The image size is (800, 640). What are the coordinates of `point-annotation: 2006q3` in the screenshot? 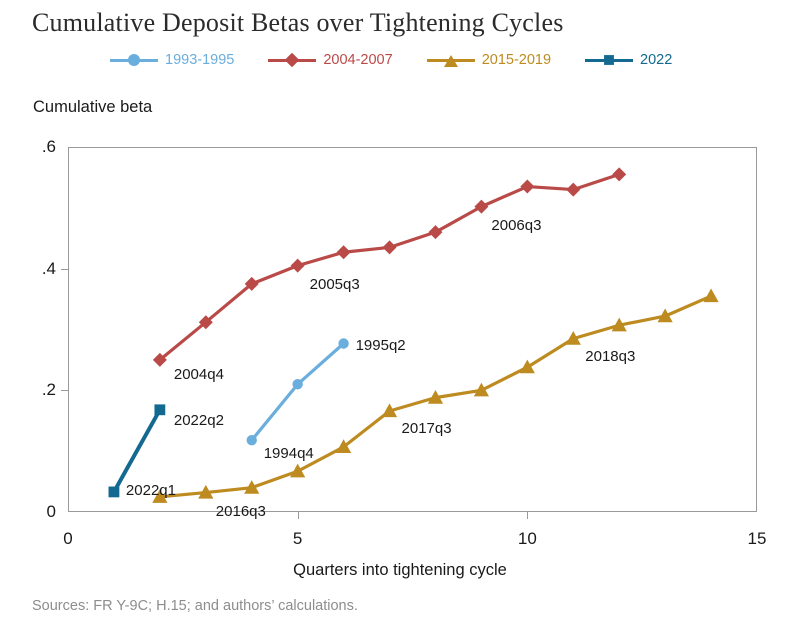 It's located at (516, 225).